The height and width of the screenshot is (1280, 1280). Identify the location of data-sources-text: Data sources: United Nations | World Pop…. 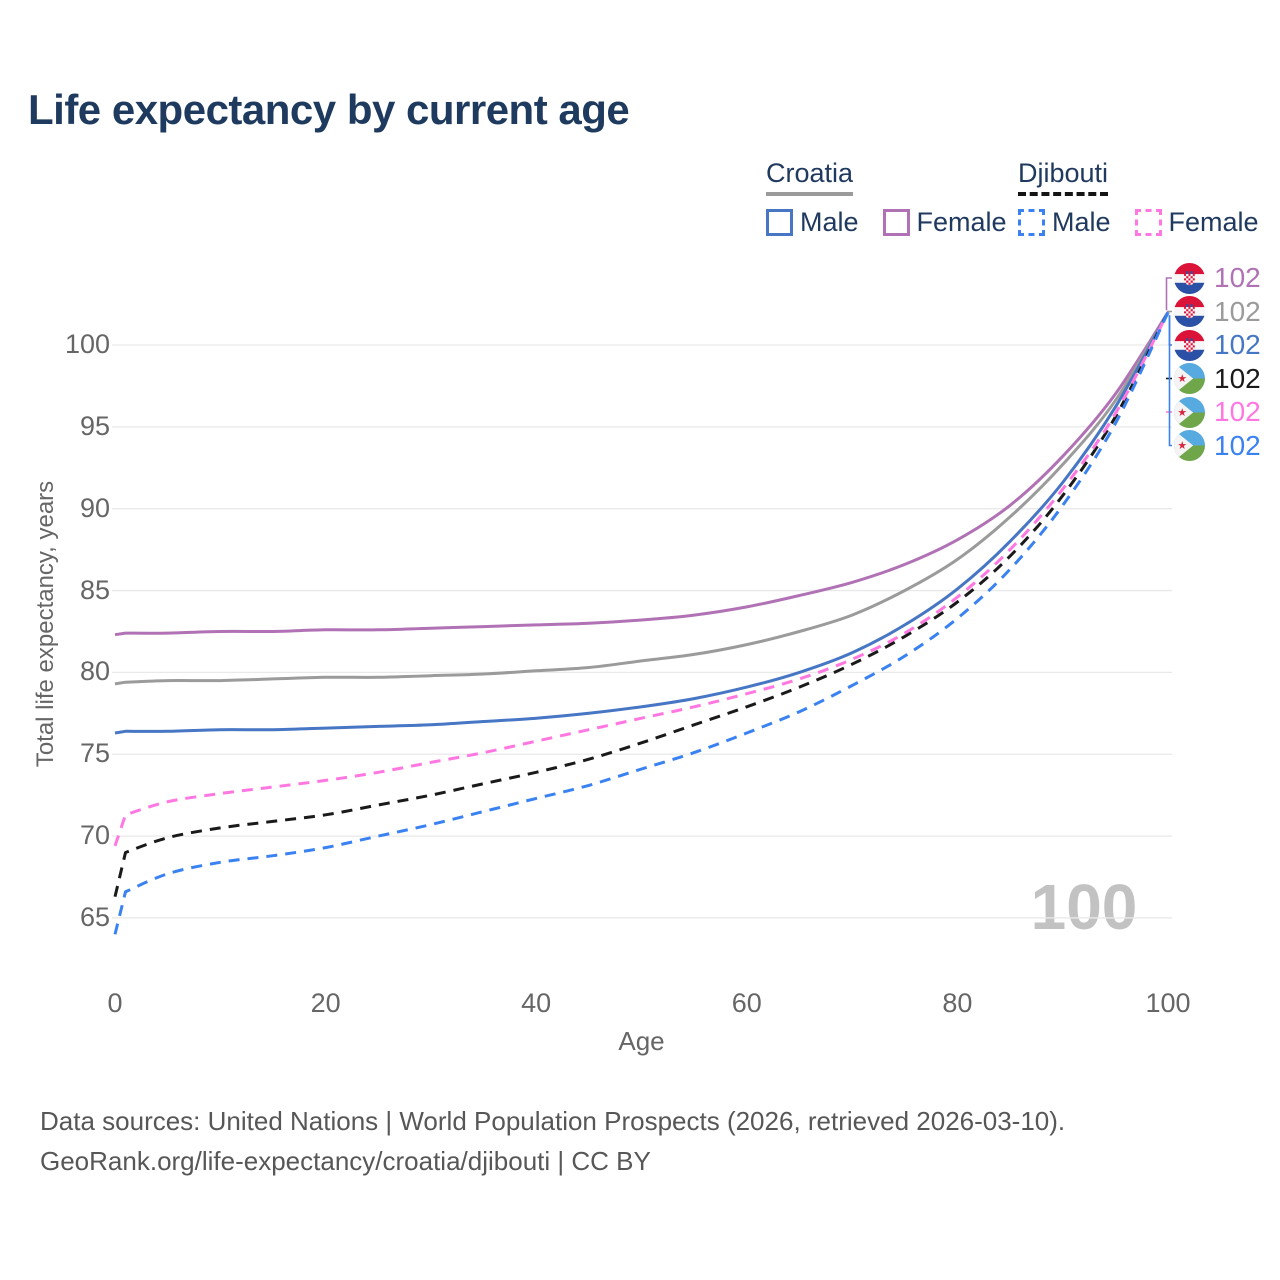
(553, 1121).